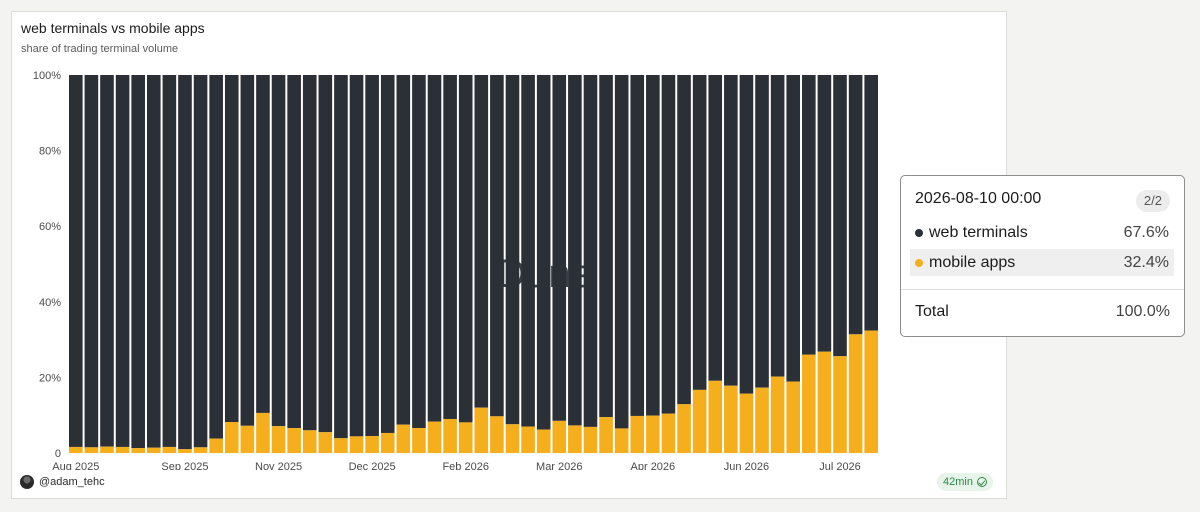 This screenshot has height=512, width=1200. I want to click on check-circle-icon, so click(981, 482).